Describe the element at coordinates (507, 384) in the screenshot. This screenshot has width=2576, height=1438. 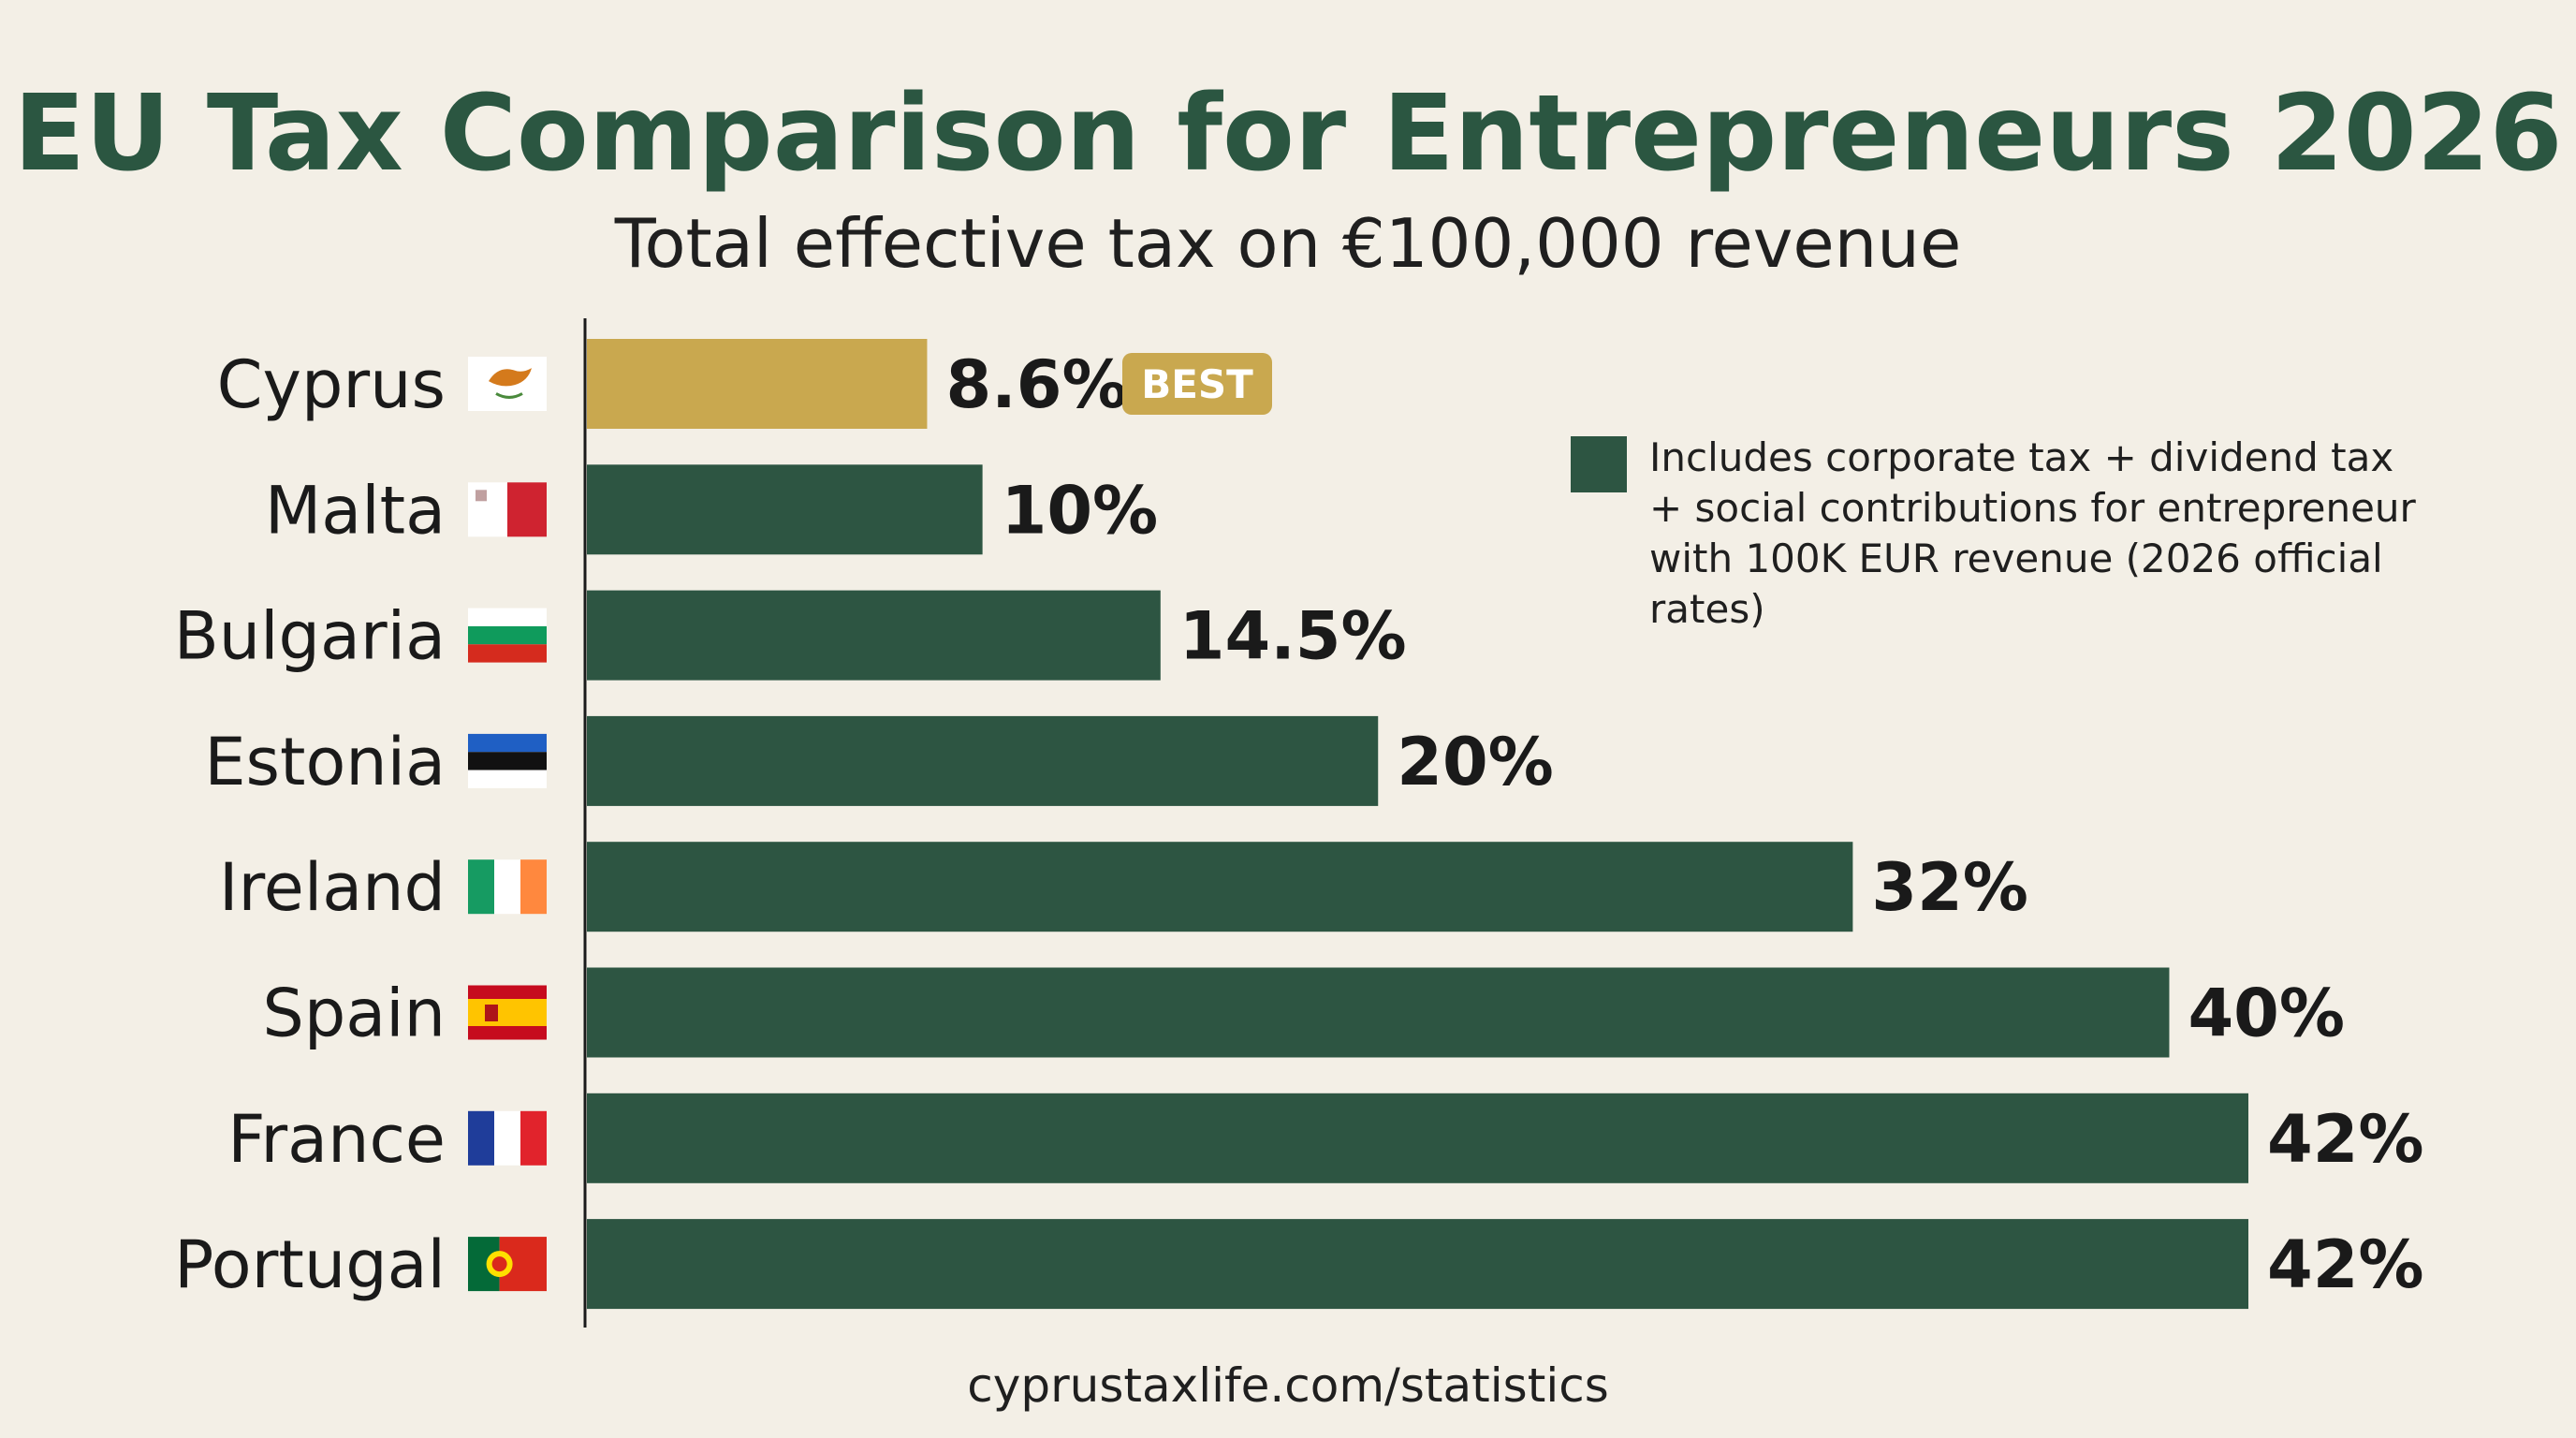
I see `flag-cyprus-icon` at that location.